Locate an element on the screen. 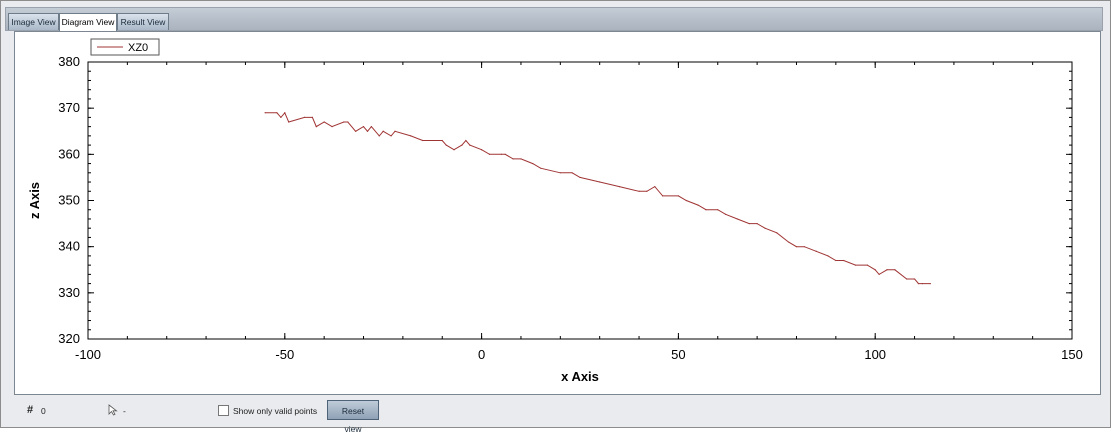 This screenshot has width=1111, height=438. y-tick-label: 350 is located at coordinates (69, 200).